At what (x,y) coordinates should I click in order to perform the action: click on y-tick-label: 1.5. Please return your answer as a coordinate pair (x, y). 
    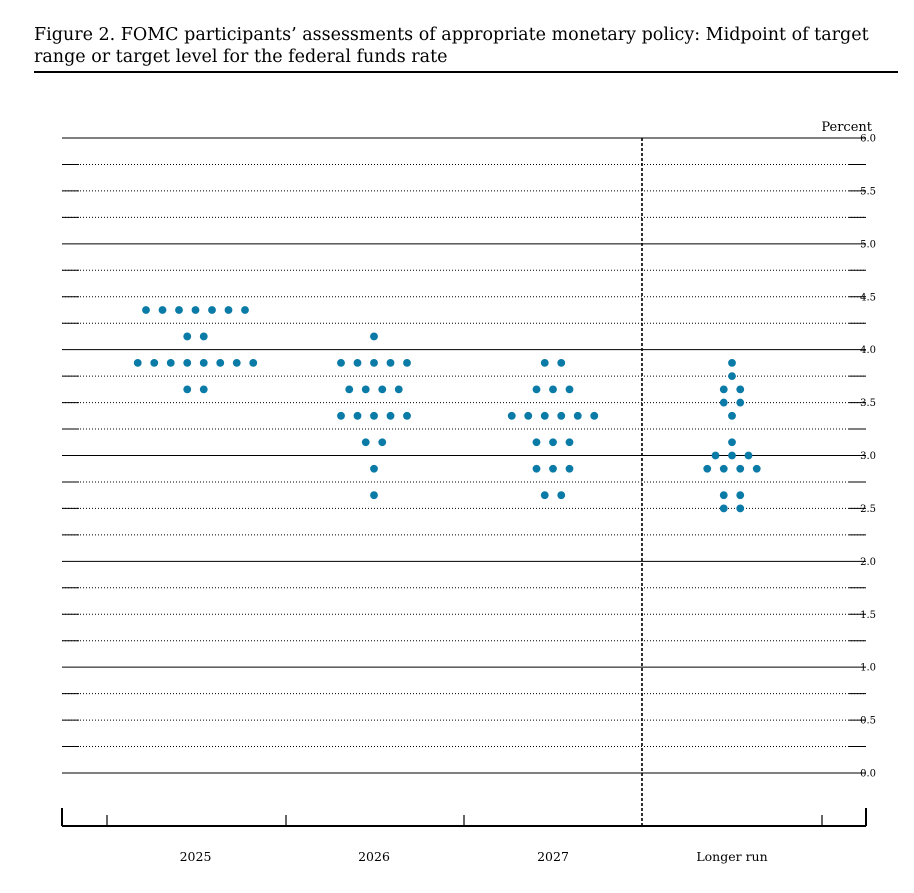
    Looking at the image, I should click on (868, 615).